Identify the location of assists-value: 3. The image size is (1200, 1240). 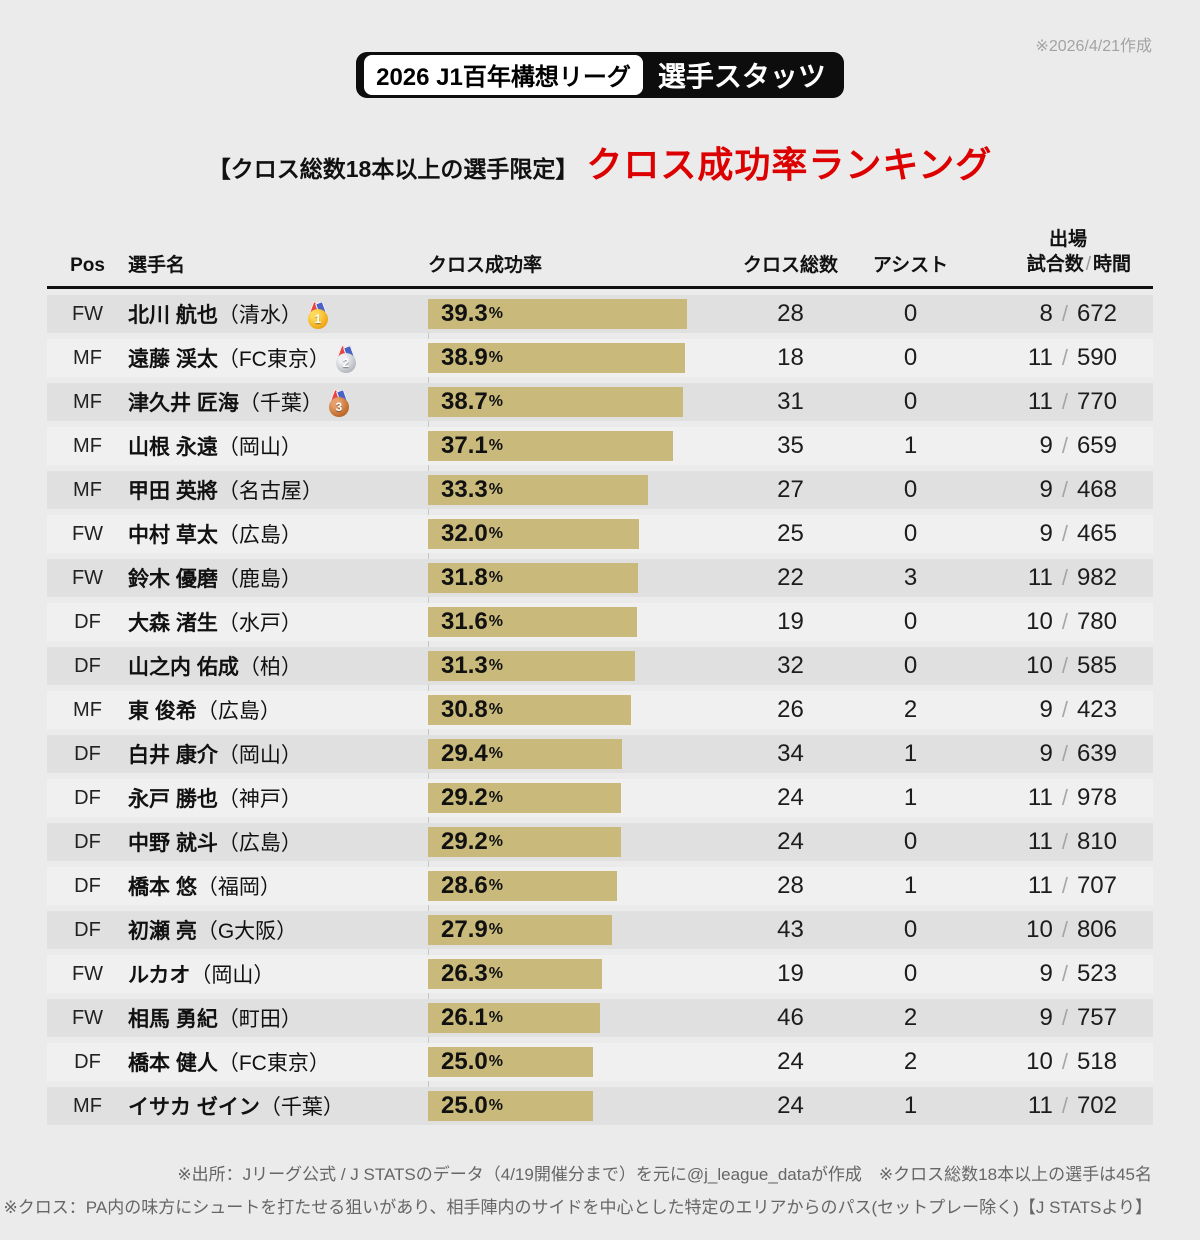
(910, 578).